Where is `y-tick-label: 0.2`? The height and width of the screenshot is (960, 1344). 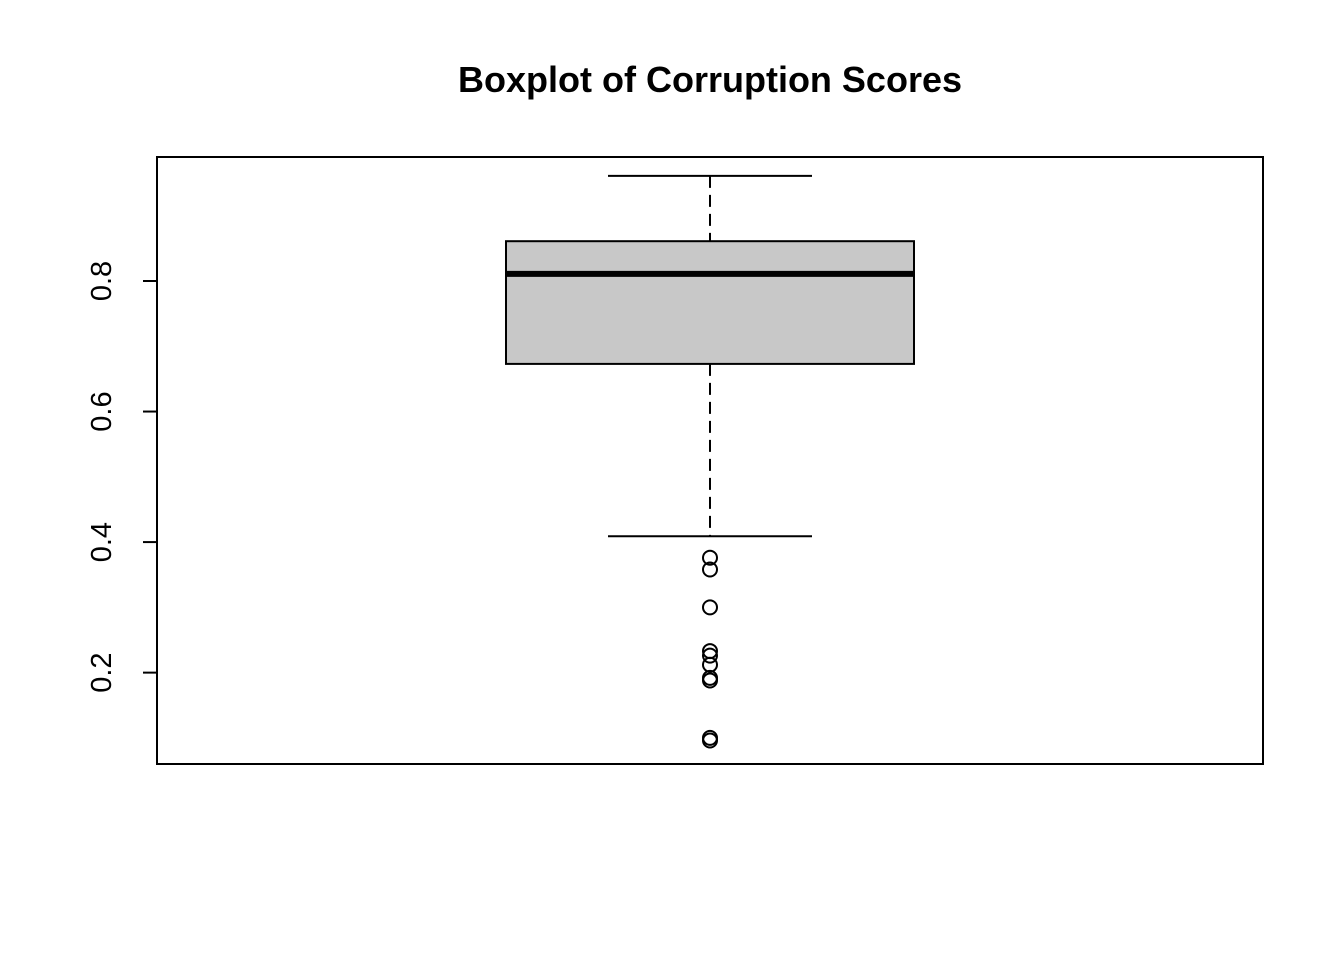 y-tick-label: 0.2 is located at coordinates (102, 672).